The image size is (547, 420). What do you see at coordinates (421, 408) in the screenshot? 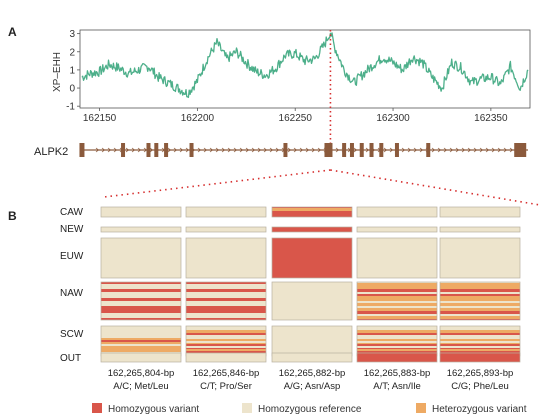
I see `legend-swatch` at bounding box center [421, 408].